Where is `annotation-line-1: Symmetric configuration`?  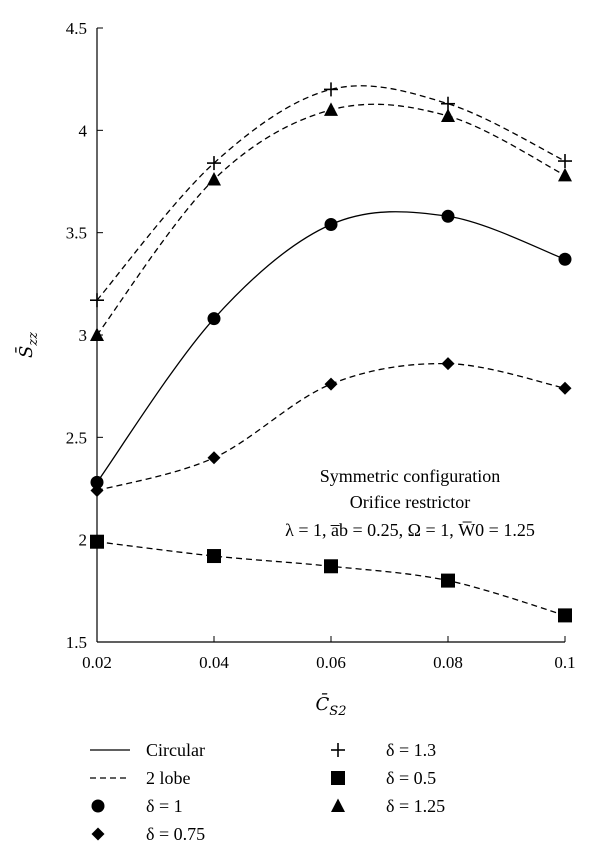 annotation-line-1: Symmetric configuration is located at coordinates (410, 476).